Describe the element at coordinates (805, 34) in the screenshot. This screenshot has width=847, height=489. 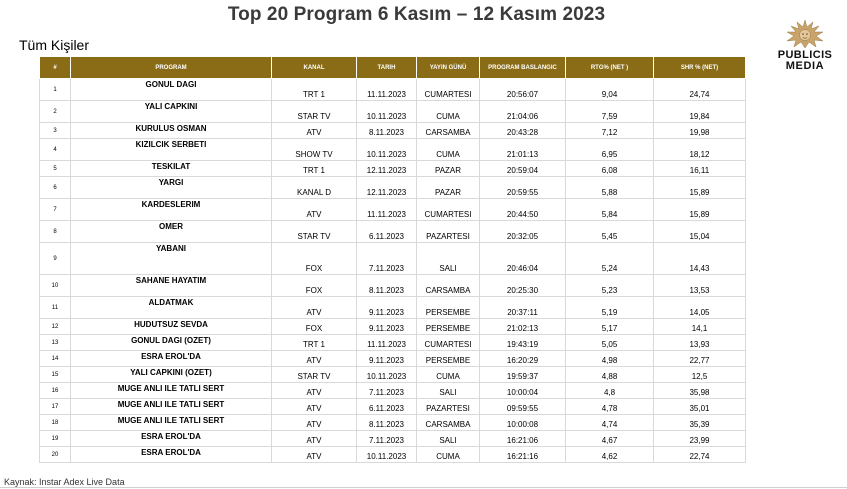
I see `lion-head-icon` at that location.